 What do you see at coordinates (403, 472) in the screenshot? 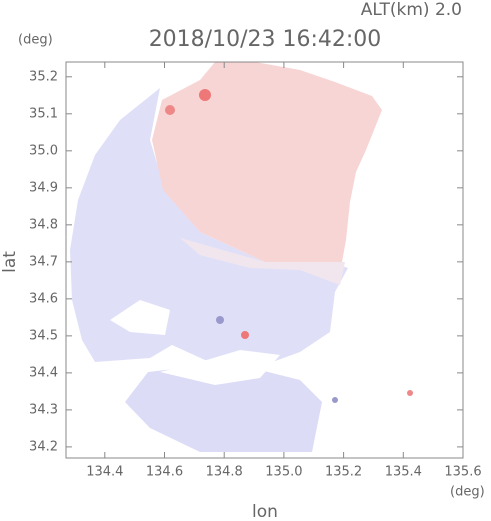
I see `x-tick-label: 135.4` at bounding box center [403, 472].